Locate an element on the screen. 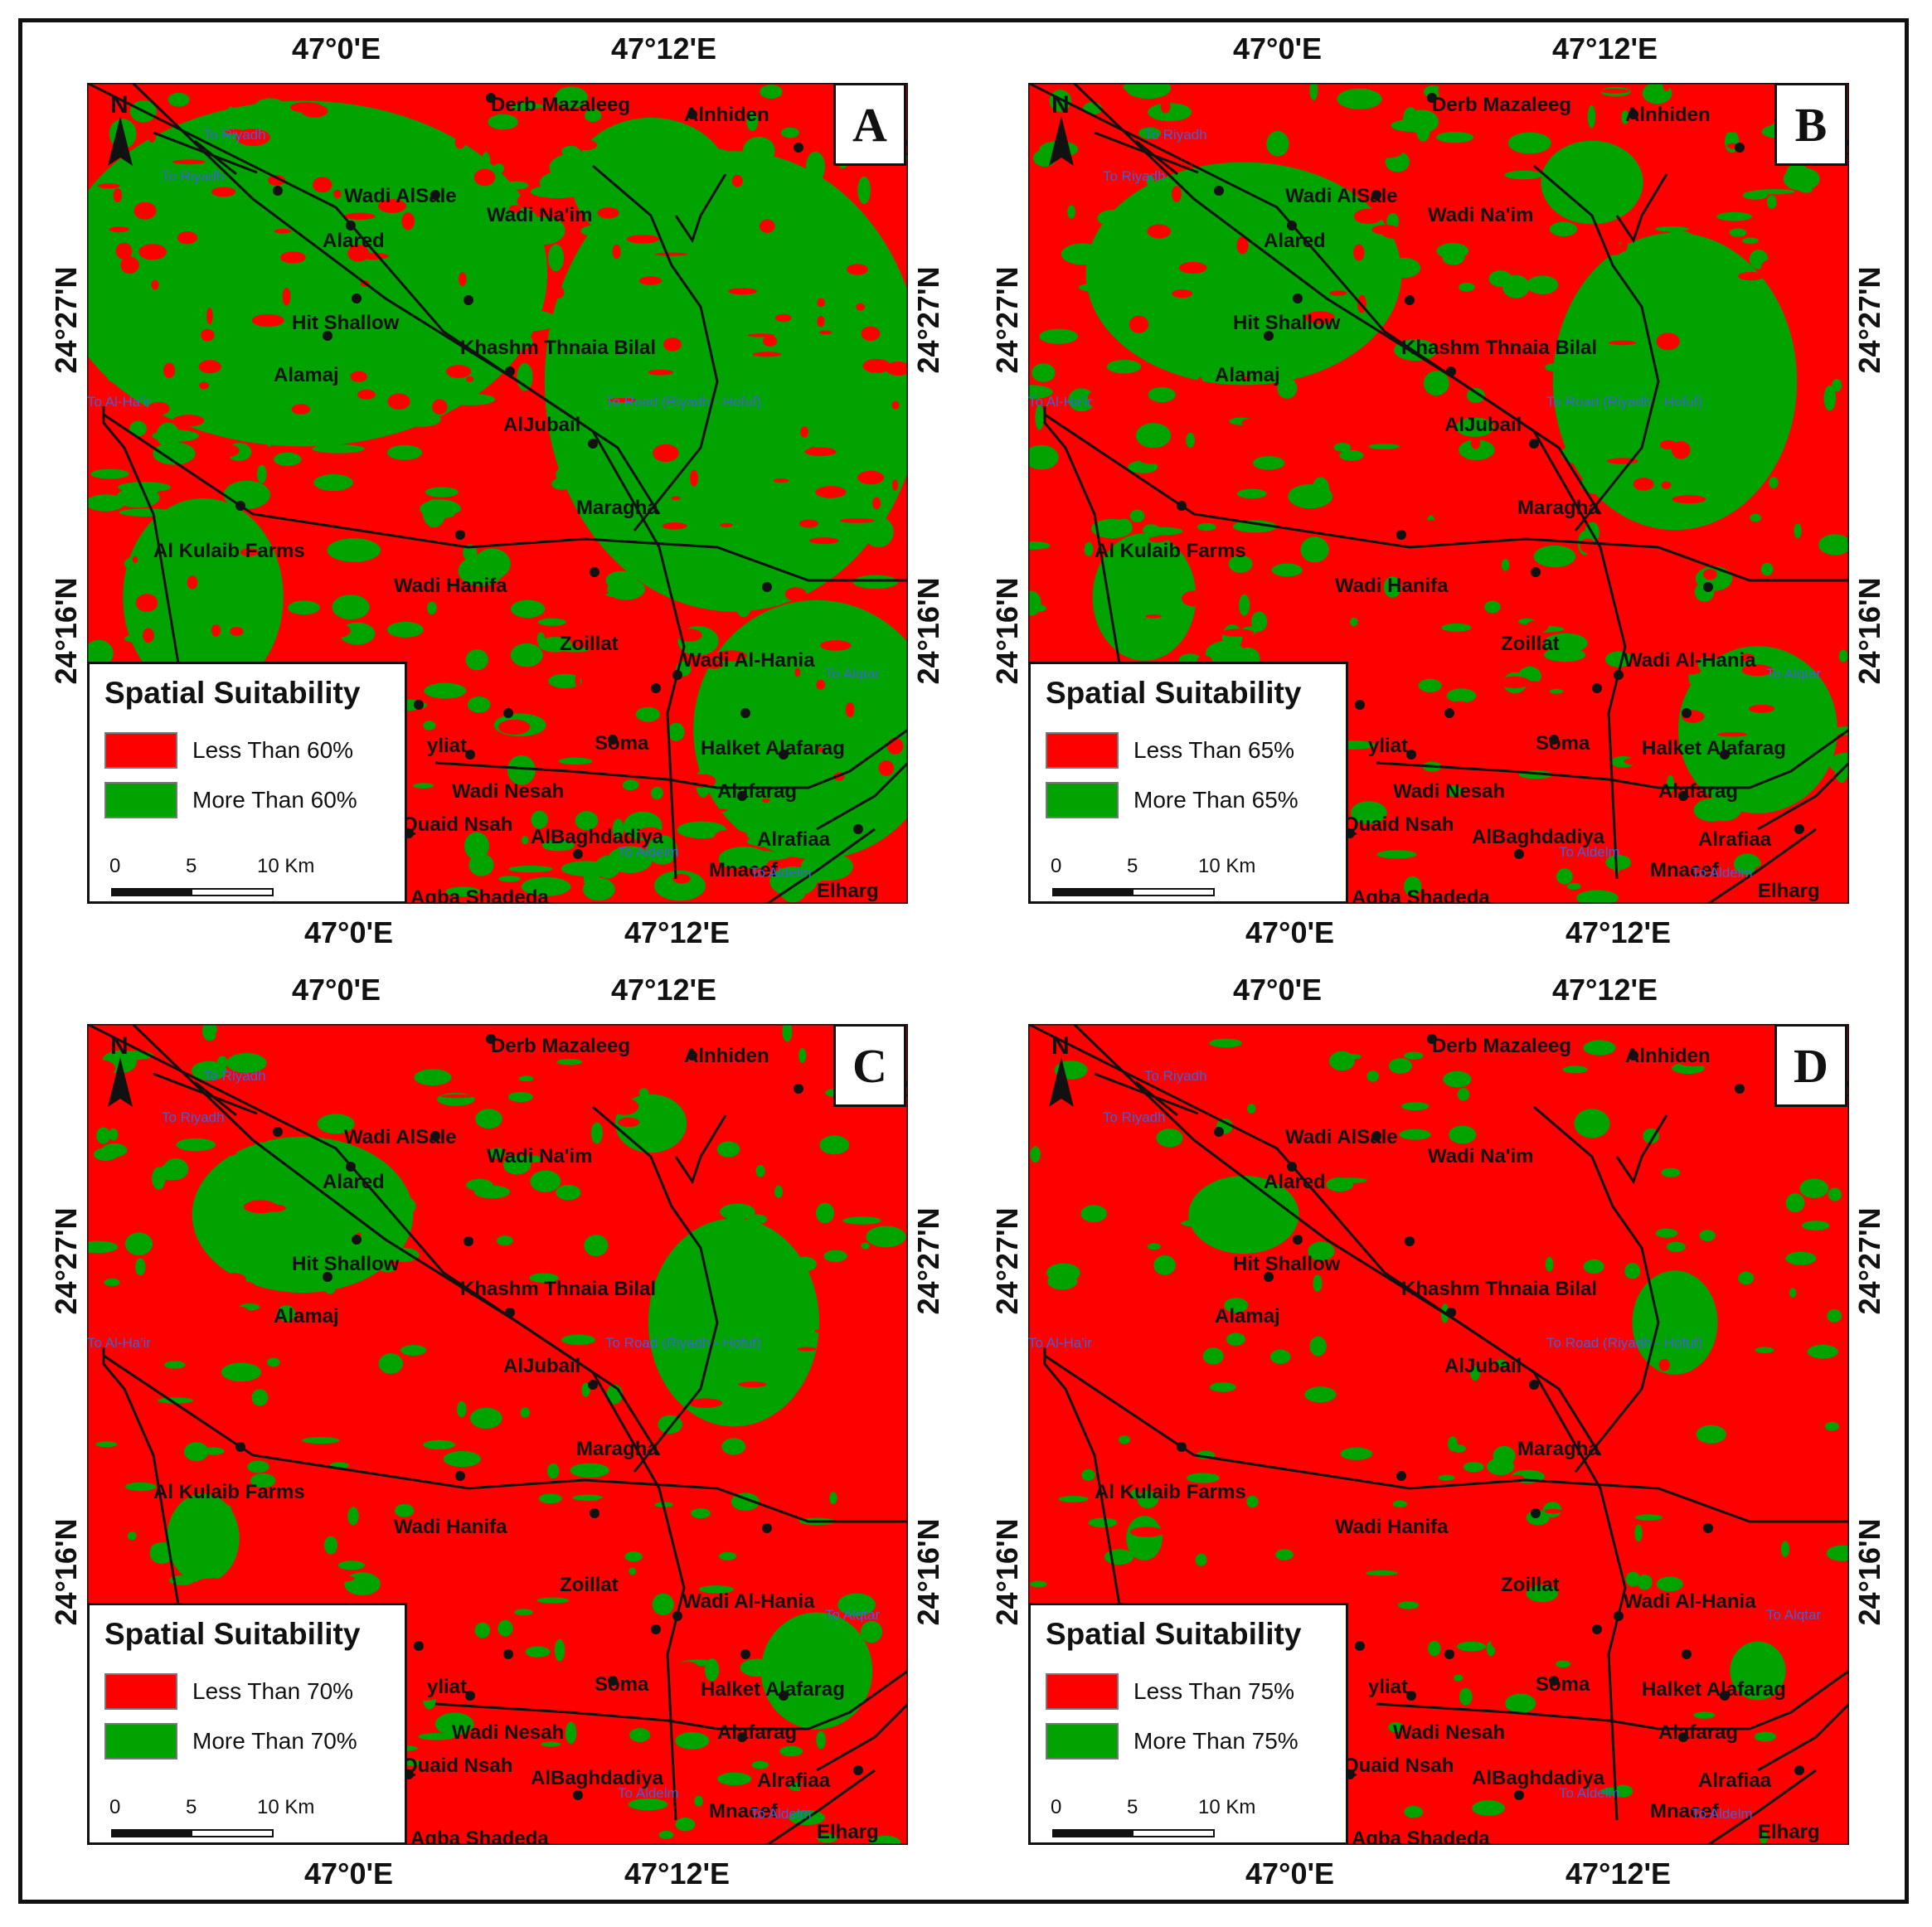 This screenshot has width=1932, height=1927. road-label: To Aldelm is located at coordinates (1722, 873).